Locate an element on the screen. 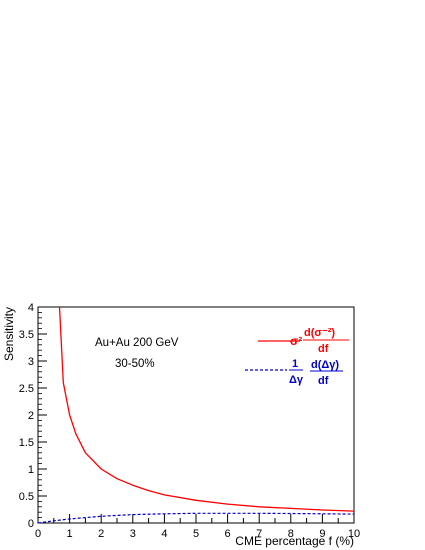 This screenshot has width=425, height=550. legend-blue-frac-numerator: 1 is located at coordinates (295, 364).